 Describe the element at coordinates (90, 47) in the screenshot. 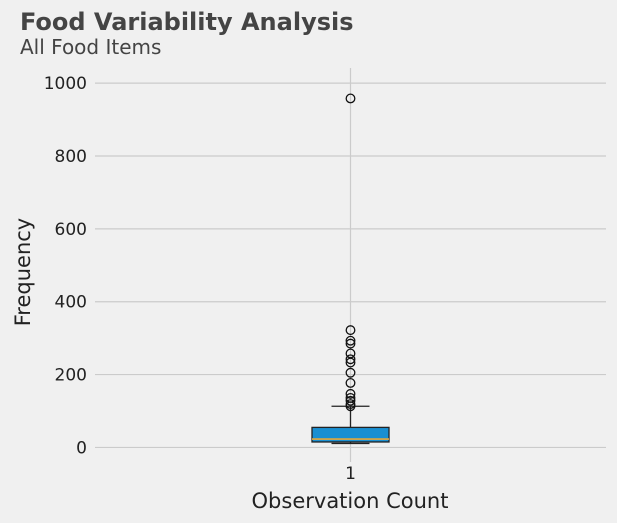

I see `chart-subtitle: All Food Items` at that location.